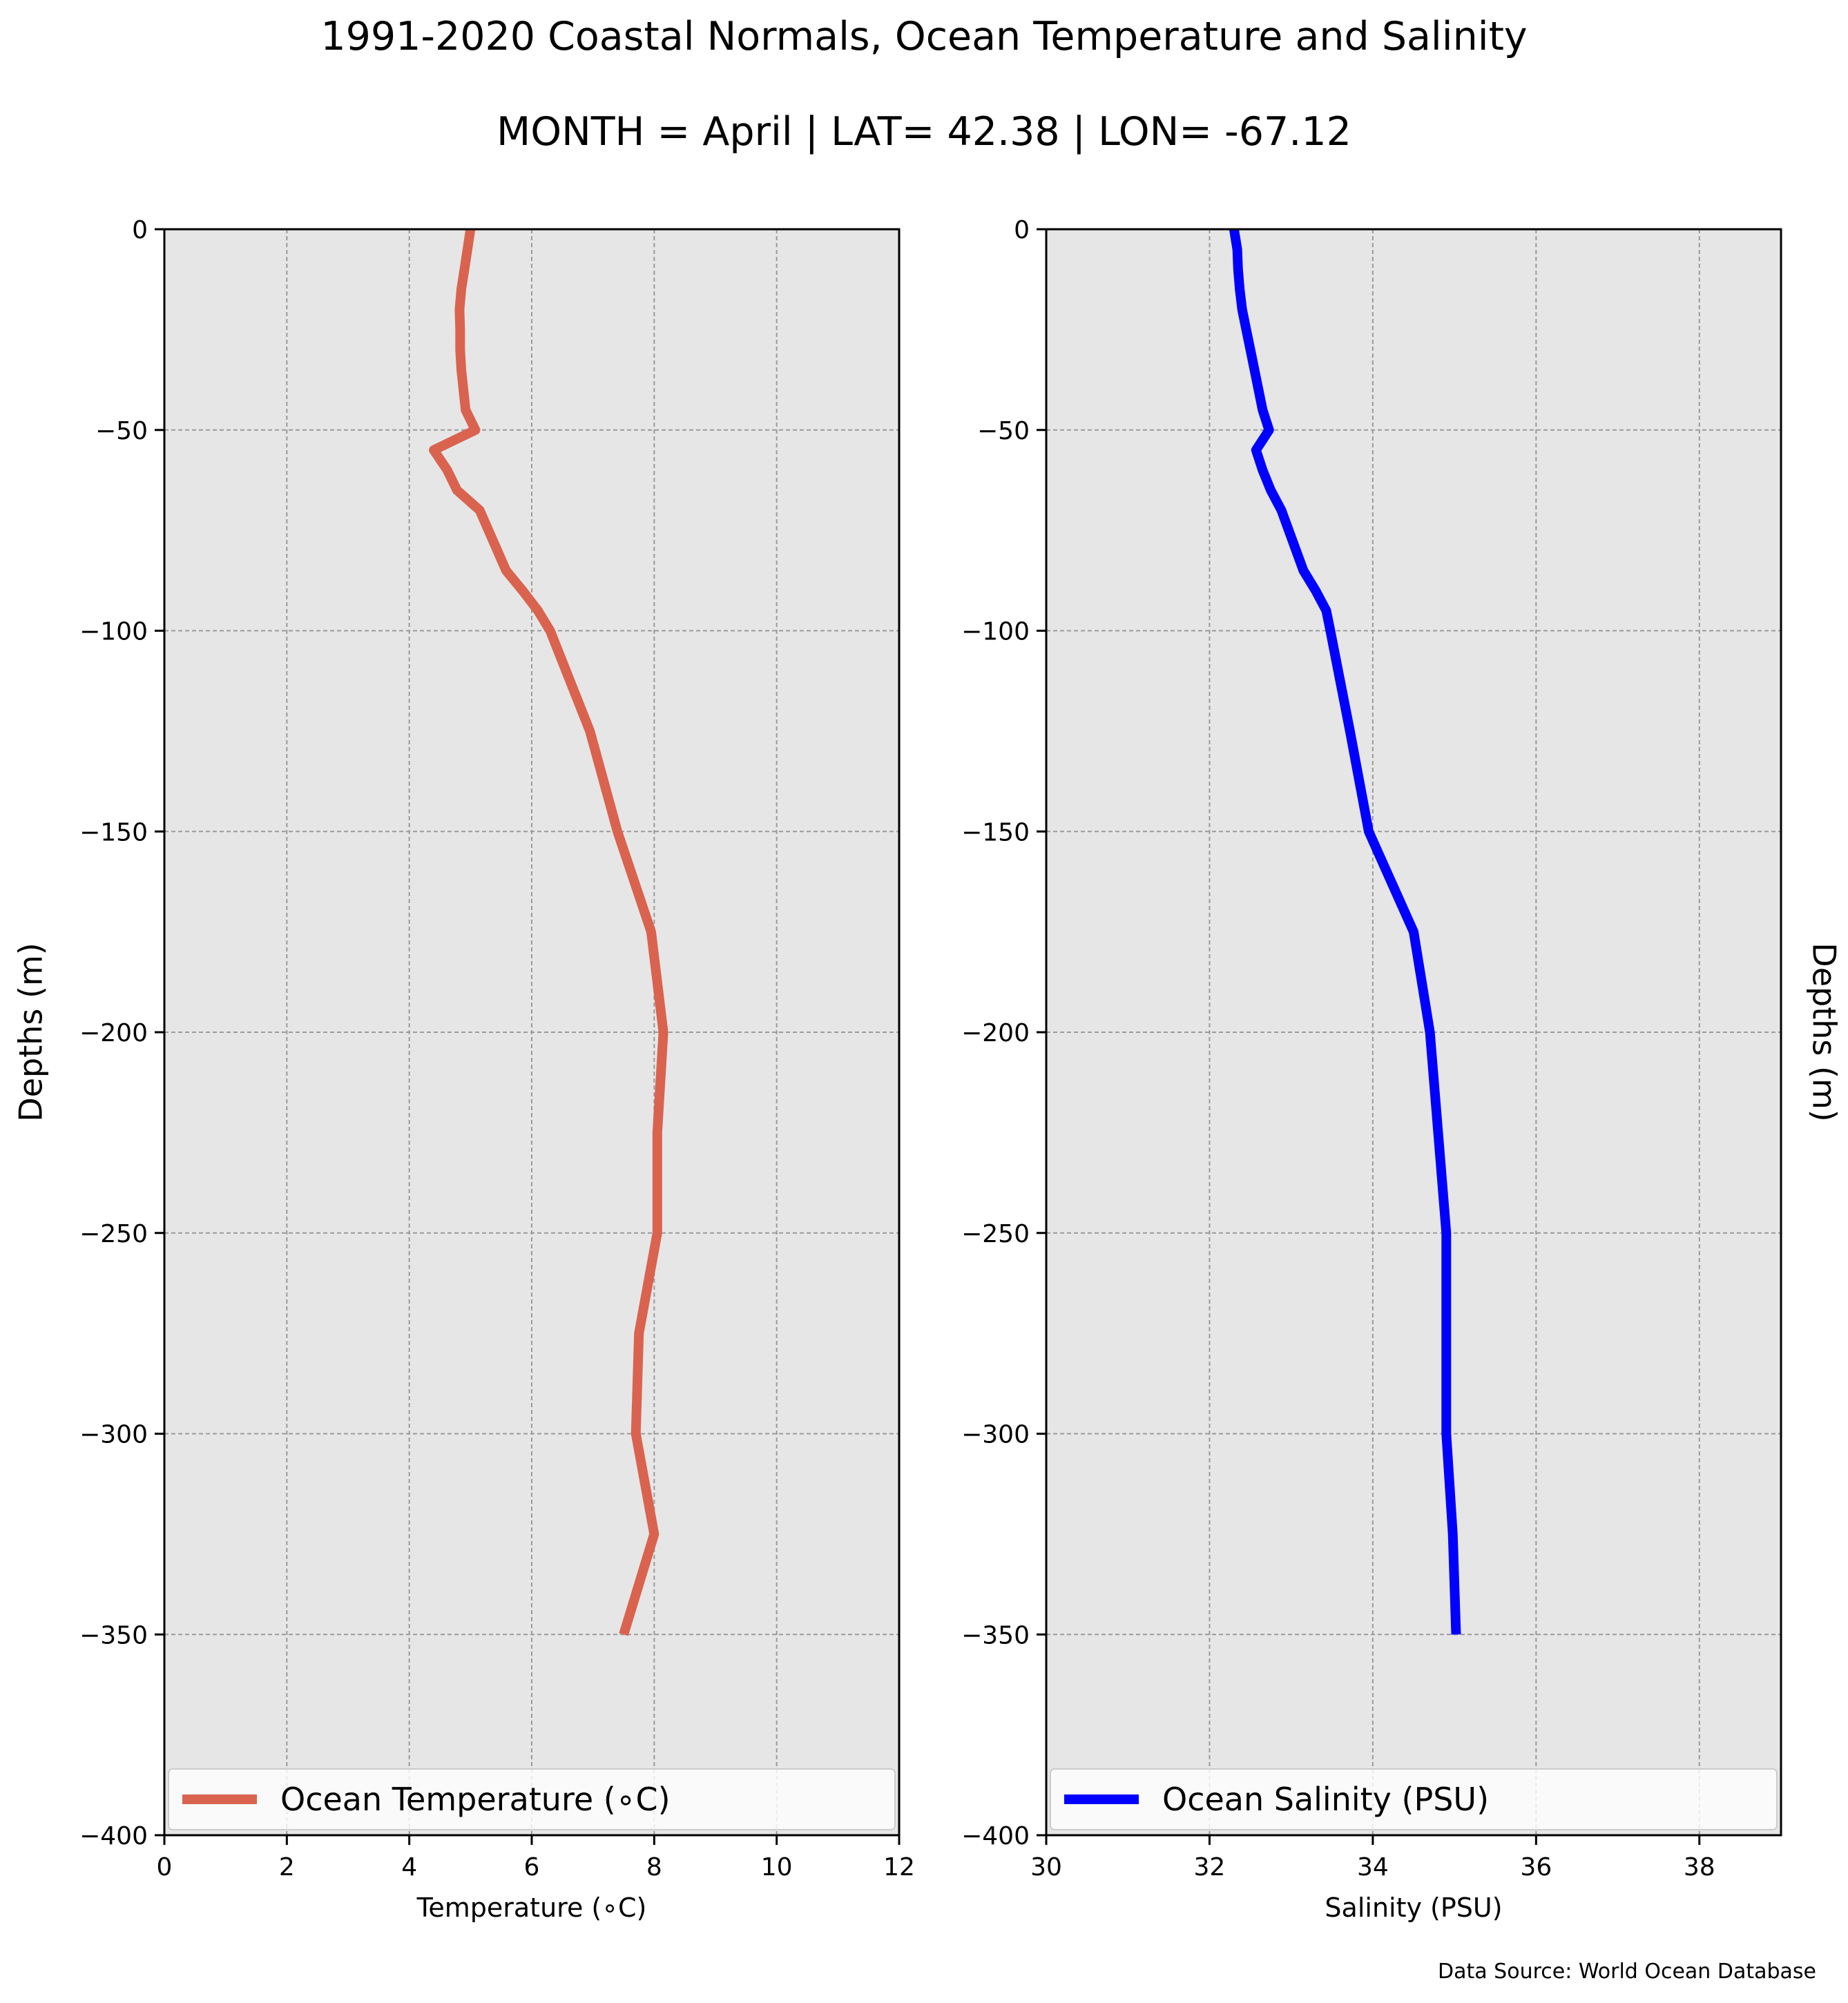  What do you see at coordinates (165, 1867) in the screenshot?
I see `x-tick-label: 0` at bounding box center [165, 1867].